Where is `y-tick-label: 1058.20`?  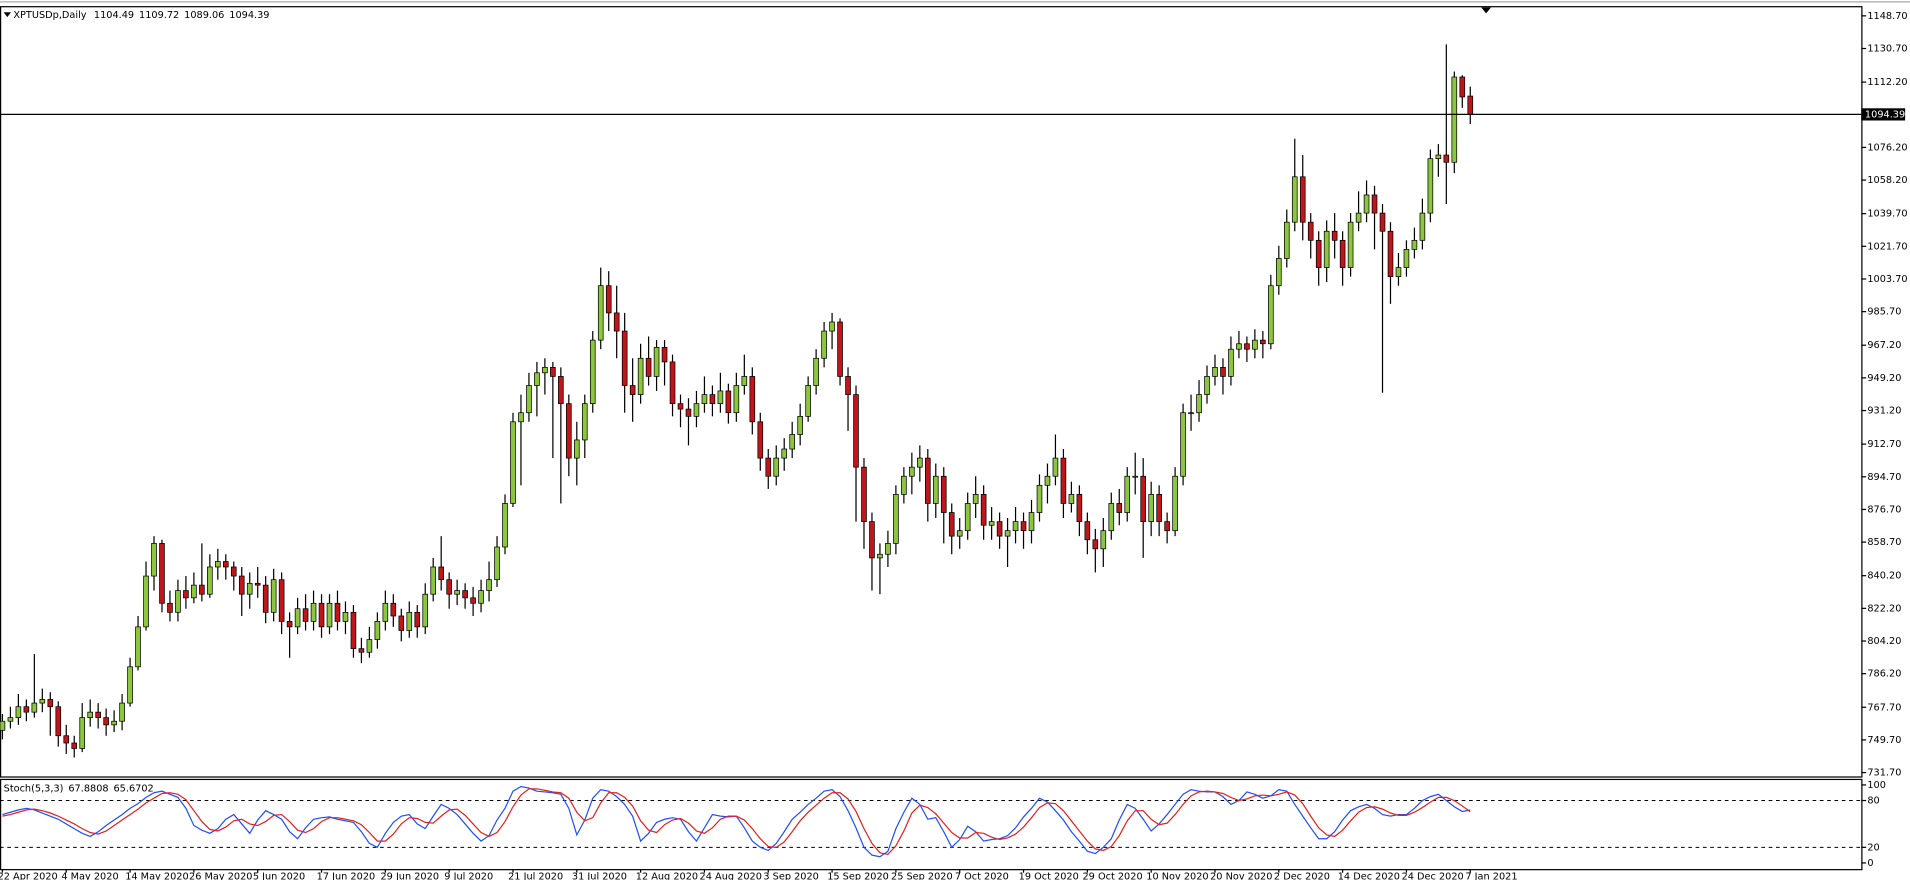 y-tick-label: 1058.20 is located at coordinates (1887, 180).